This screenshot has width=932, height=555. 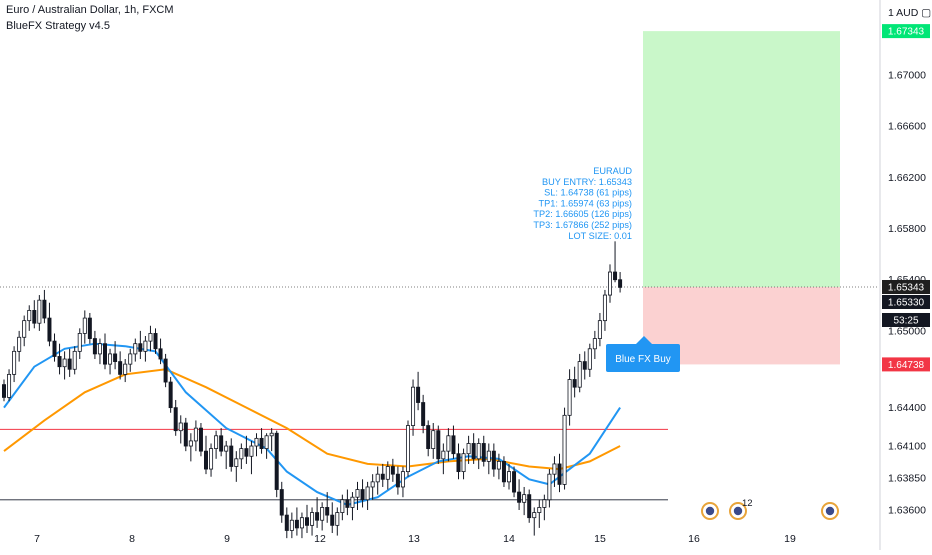 What do you see at coordinates (600, 236) in the screenshot?
I see `trade-info-line: LOT SIZE: 0.01` at bounding box center [600, 236].